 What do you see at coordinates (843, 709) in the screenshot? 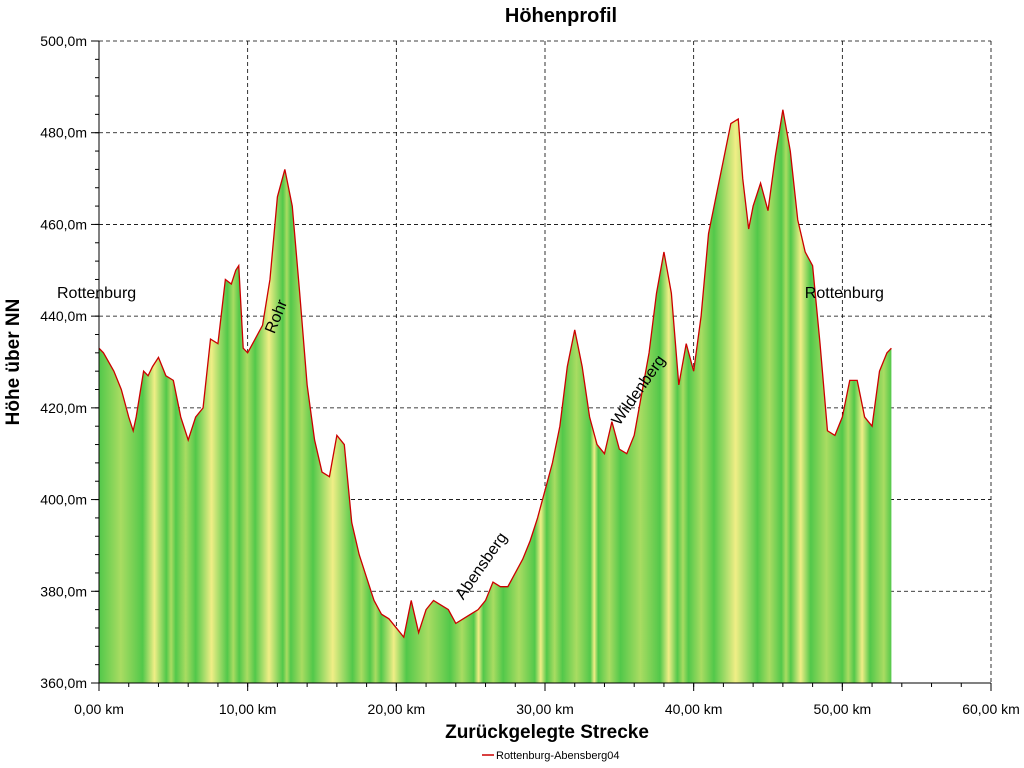
I see `x-tick-label: 50,00 km` at bounding box center [843, 709].